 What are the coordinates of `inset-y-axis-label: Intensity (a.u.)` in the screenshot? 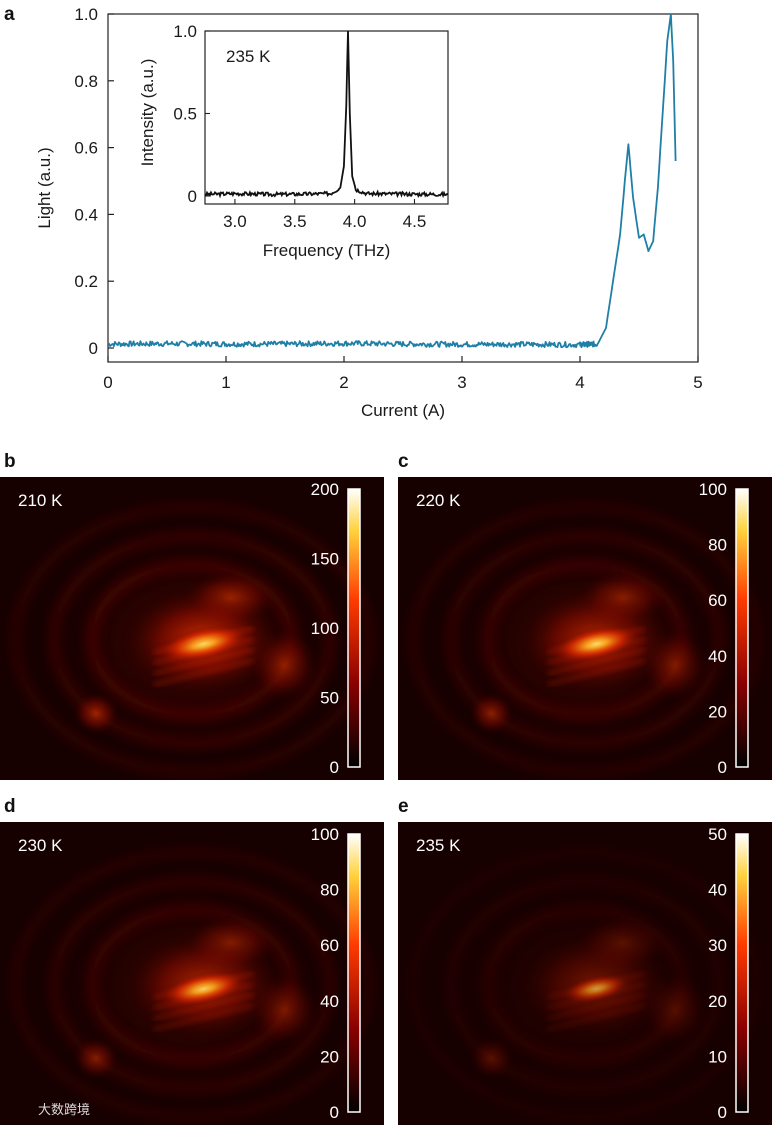 It's located at (147, 113).